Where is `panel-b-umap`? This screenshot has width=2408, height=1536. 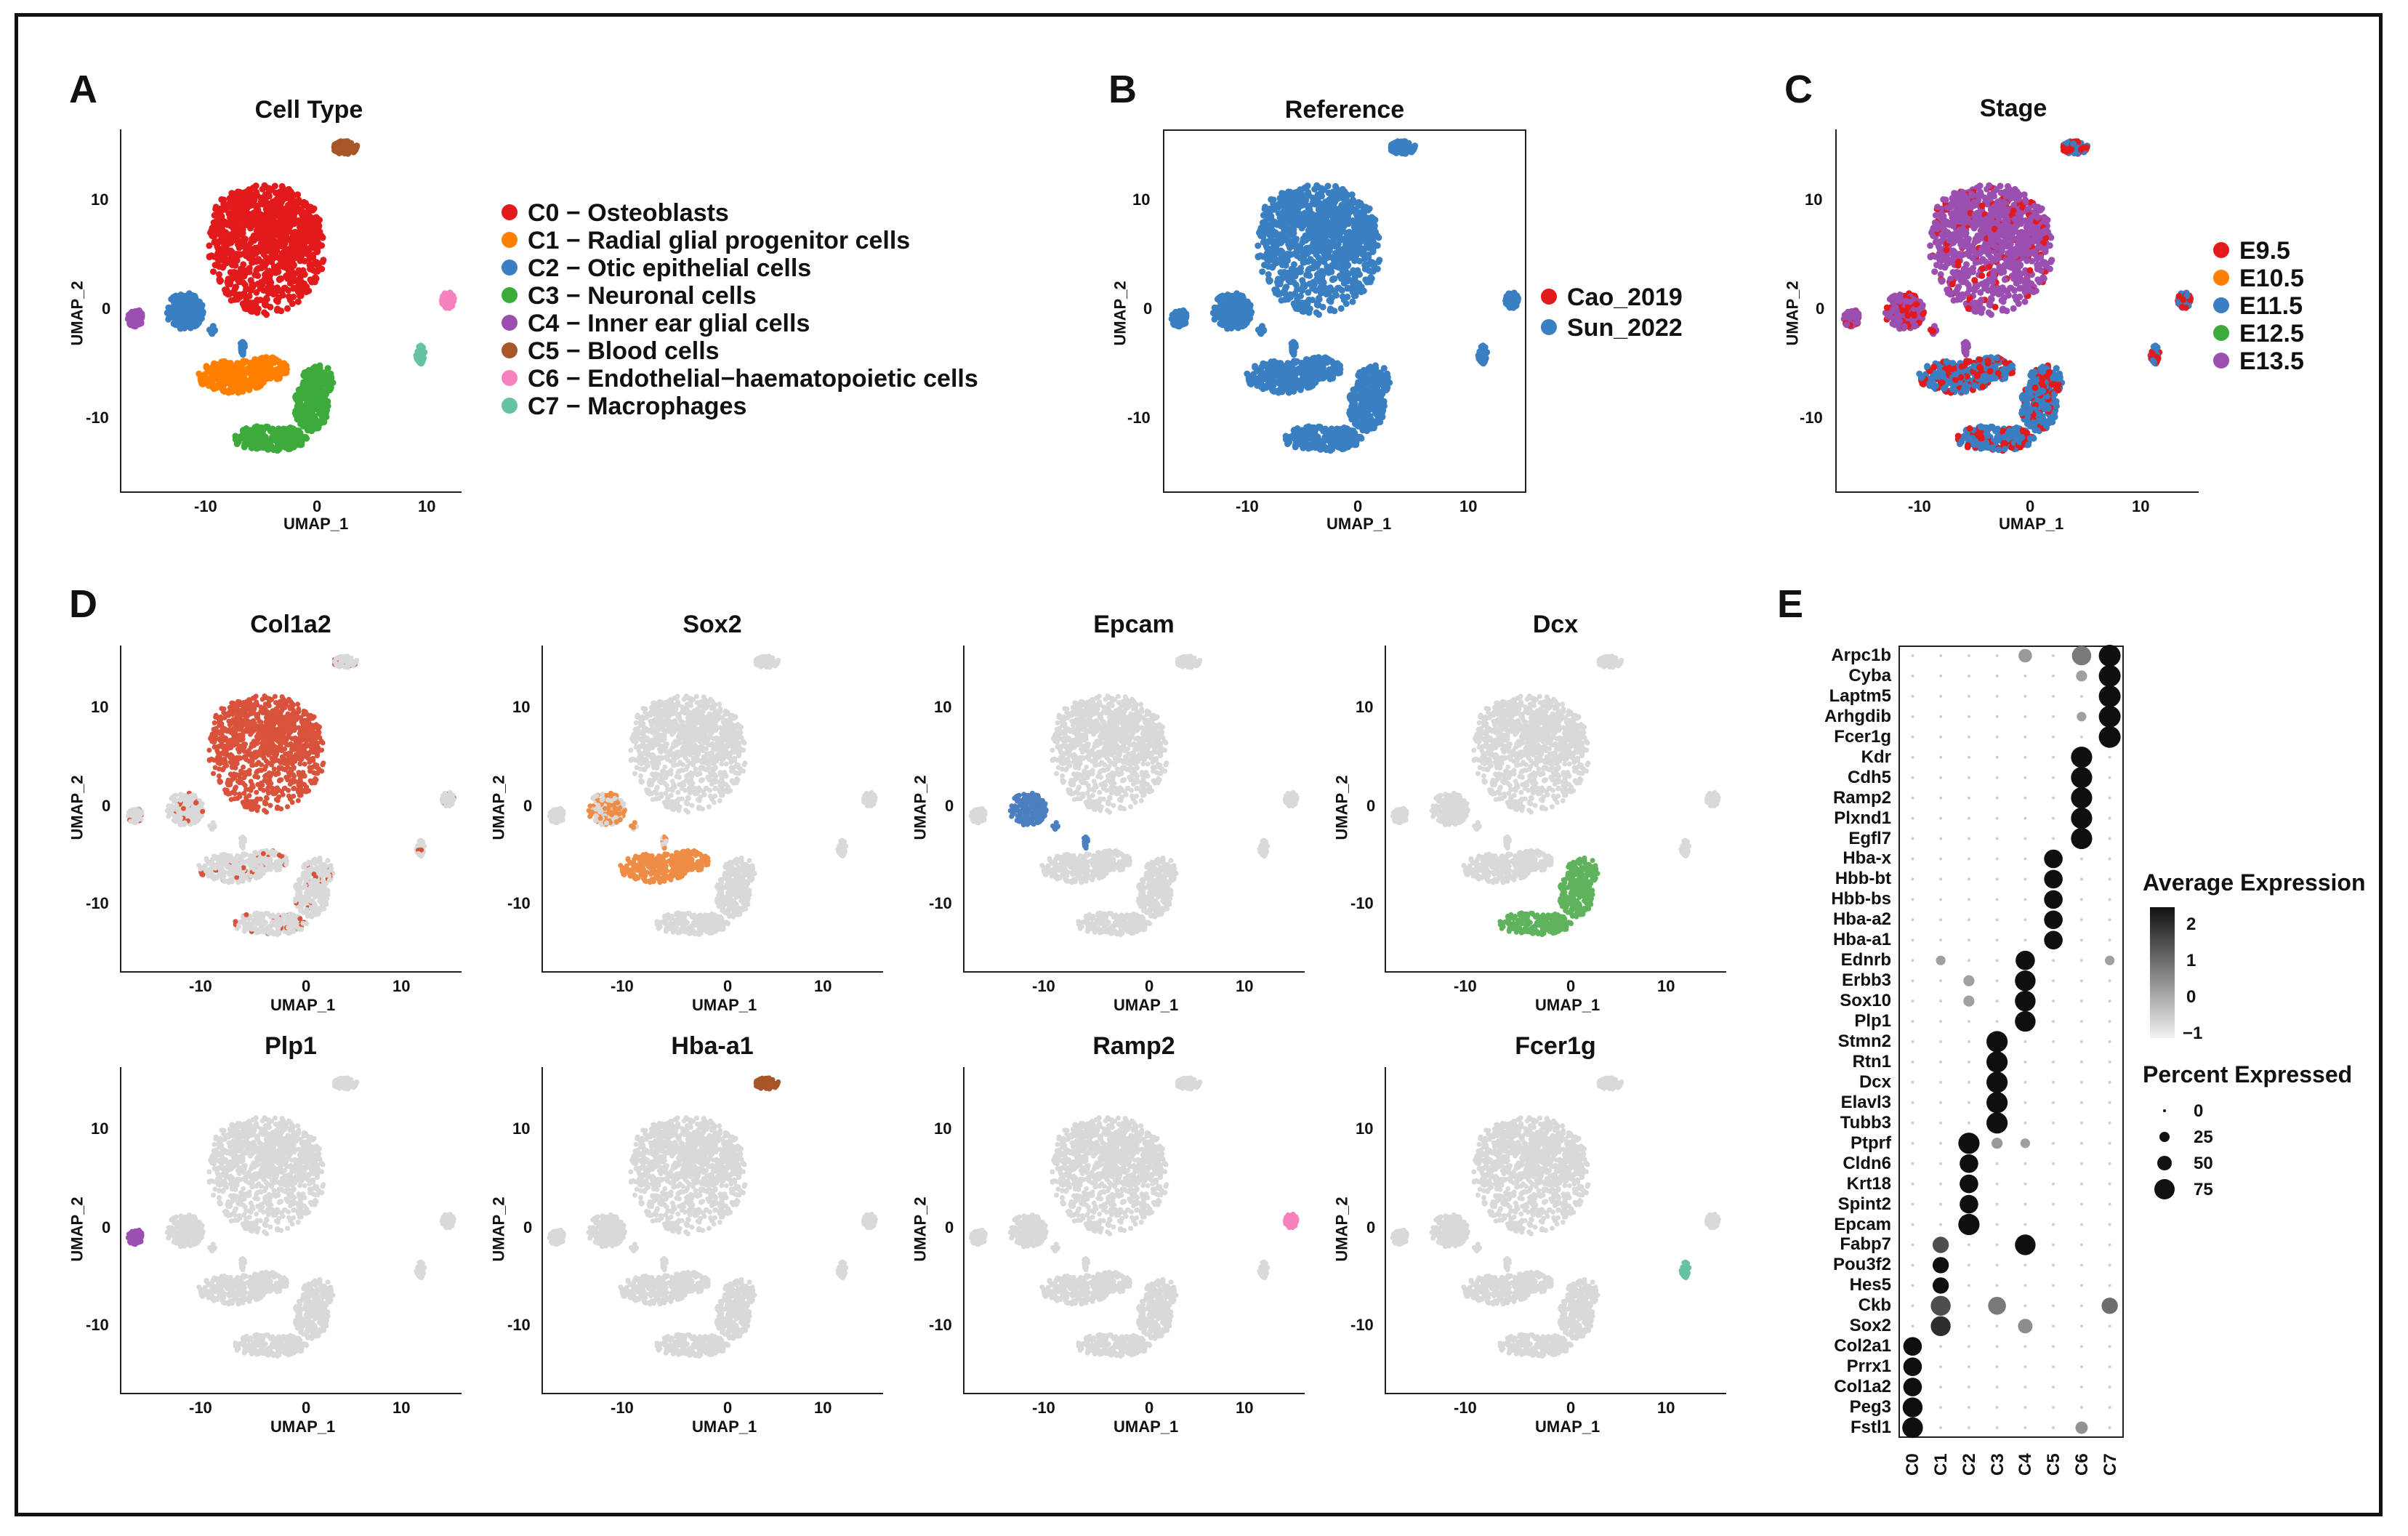
panel-b-umap is located at coordinates (1345, 296).